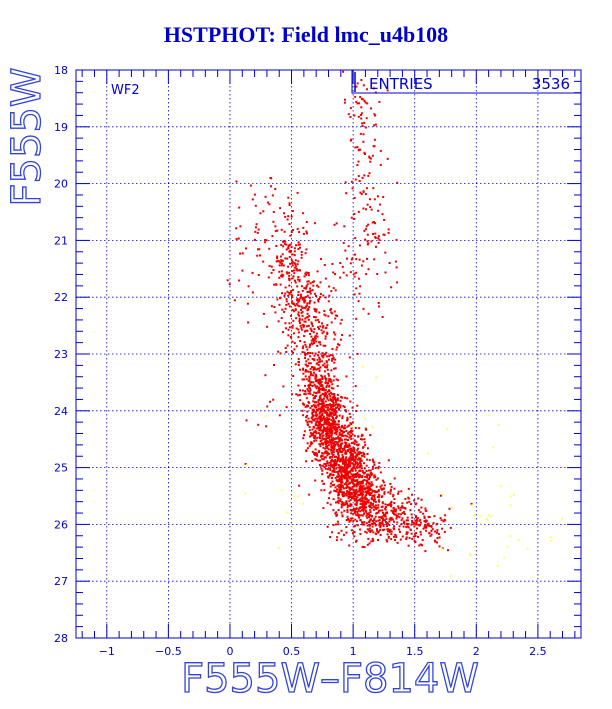 This screenshot has height=709, width=612. What do you see at coordinates (107, 651) in the screenshot?
I see `x-tick-label: −1` at bounding box center [107, 651].